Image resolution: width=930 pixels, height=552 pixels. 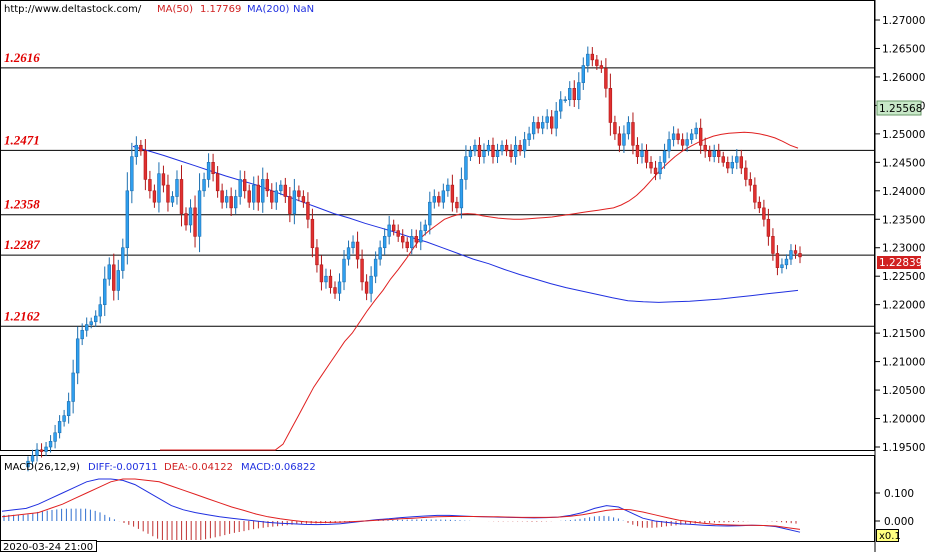 What do you see at coordinates (903, 192) in the screenshot?
I see `price-tick-label: 1.24000` at bounding box center [903, 192].